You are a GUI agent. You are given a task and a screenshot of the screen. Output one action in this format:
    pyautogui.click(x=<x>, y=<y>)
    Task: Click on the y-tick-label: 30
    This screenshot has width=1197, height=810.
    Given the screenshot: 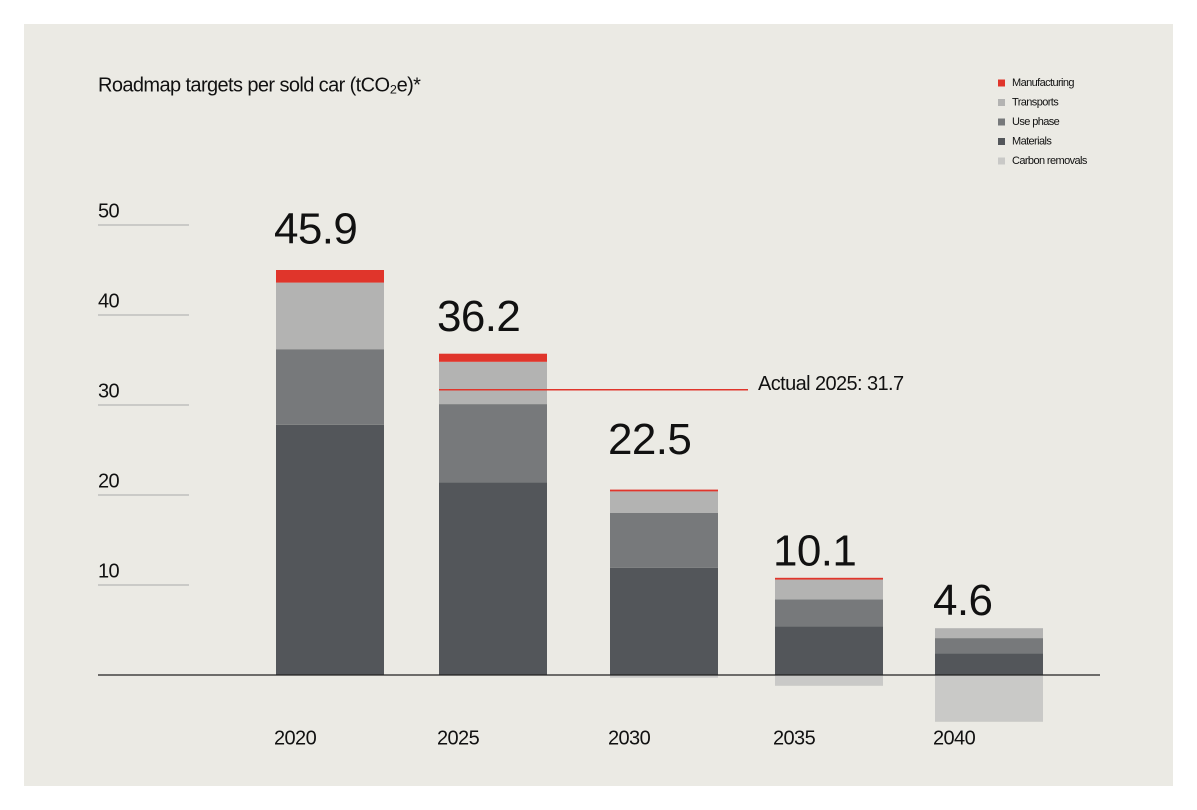 What is the action you would take?
    pyautogui.click(x=109, y=391)
    